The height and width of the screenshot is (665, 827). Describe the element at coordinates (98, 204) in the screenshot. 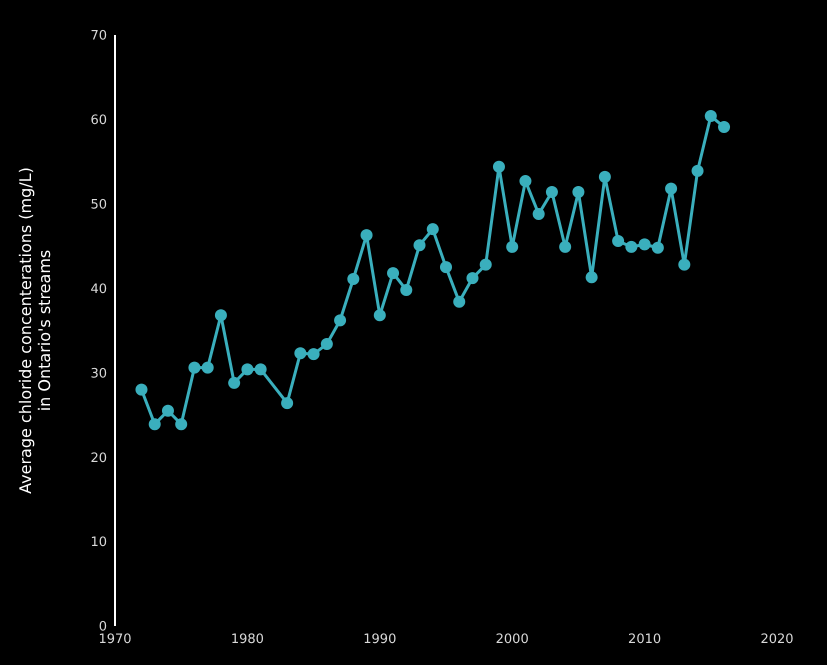

I see `y-tick-label: 50` at that location.